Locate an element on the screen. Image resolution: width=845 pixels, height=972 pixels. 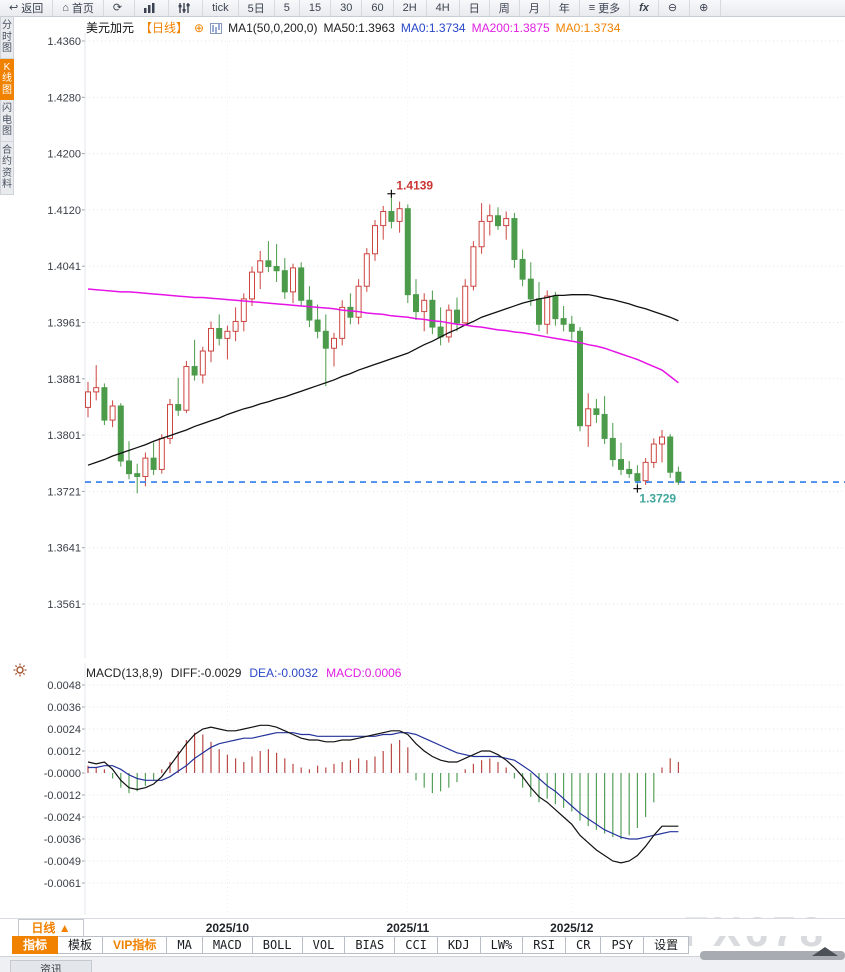
sidebar-tab-3: 闪电图 is located at coordinates (7, 121).